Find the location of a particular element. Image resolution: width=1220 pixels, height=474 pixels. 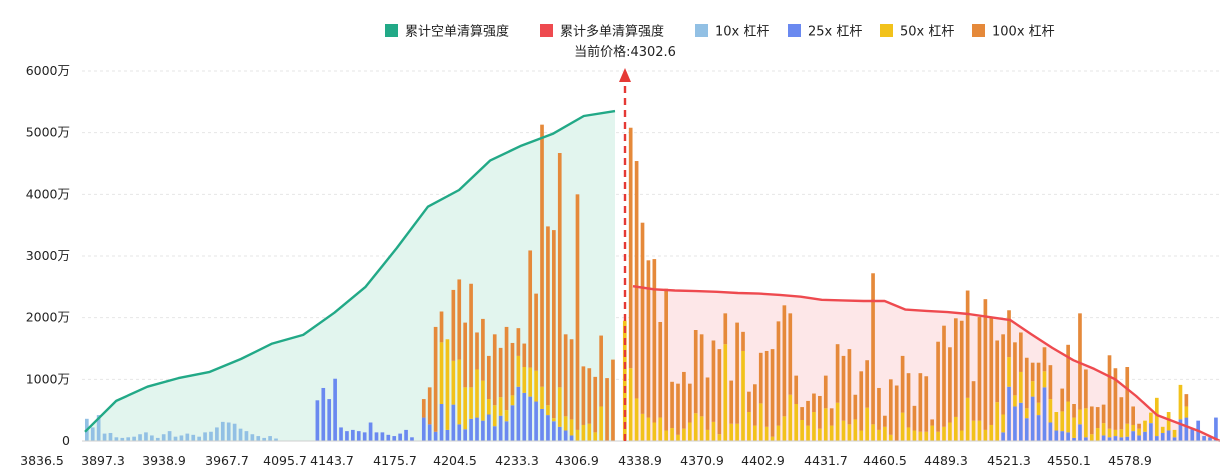

y-tick-label: 1000万 is located at coordinates (48, 378).